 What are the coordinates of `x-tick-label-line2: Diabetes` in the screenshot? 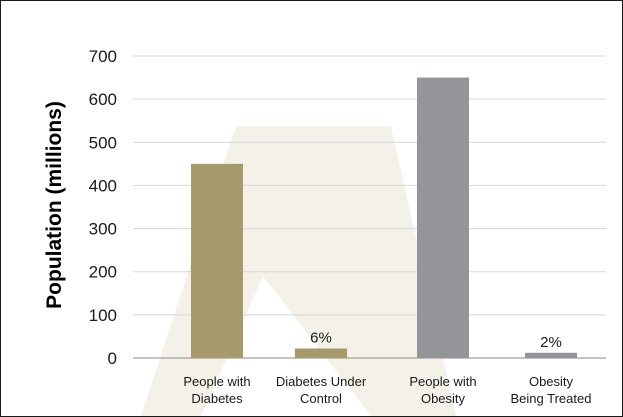 It's located at (217, 398).